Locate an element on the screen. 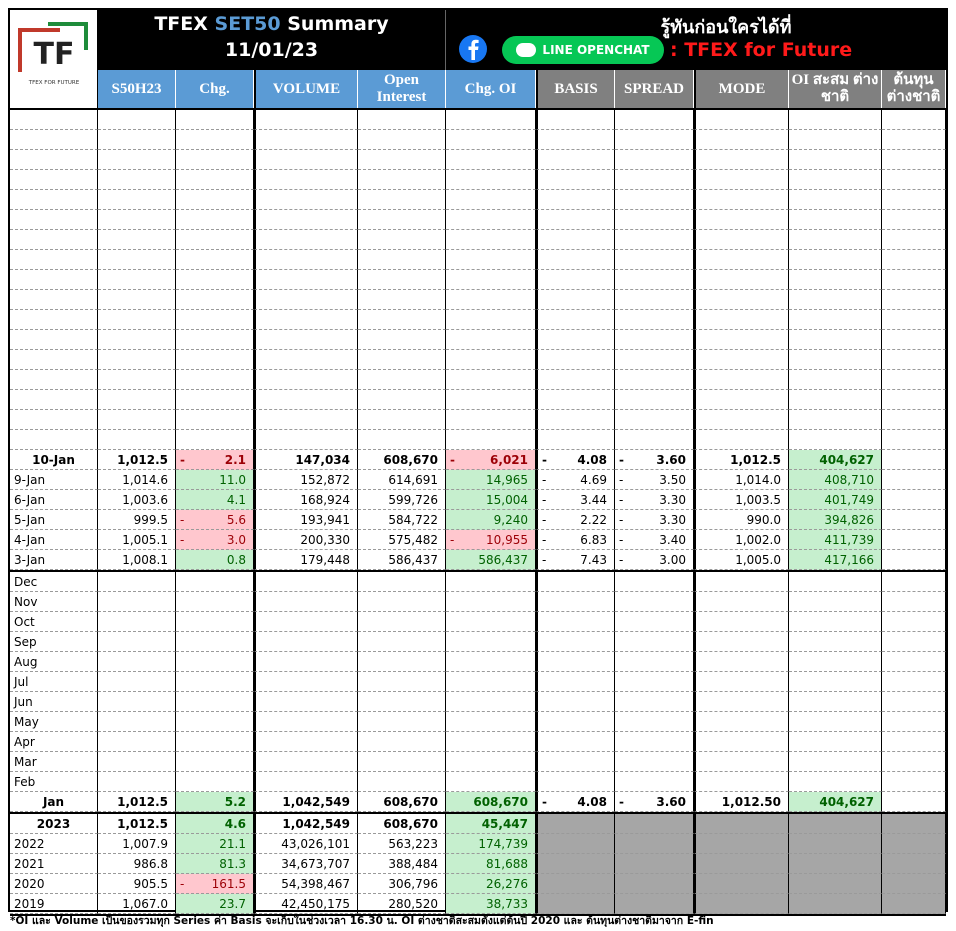 The height and width of the screenshot is (931, 956). cell: Jun is located at coordinates (54, 702).